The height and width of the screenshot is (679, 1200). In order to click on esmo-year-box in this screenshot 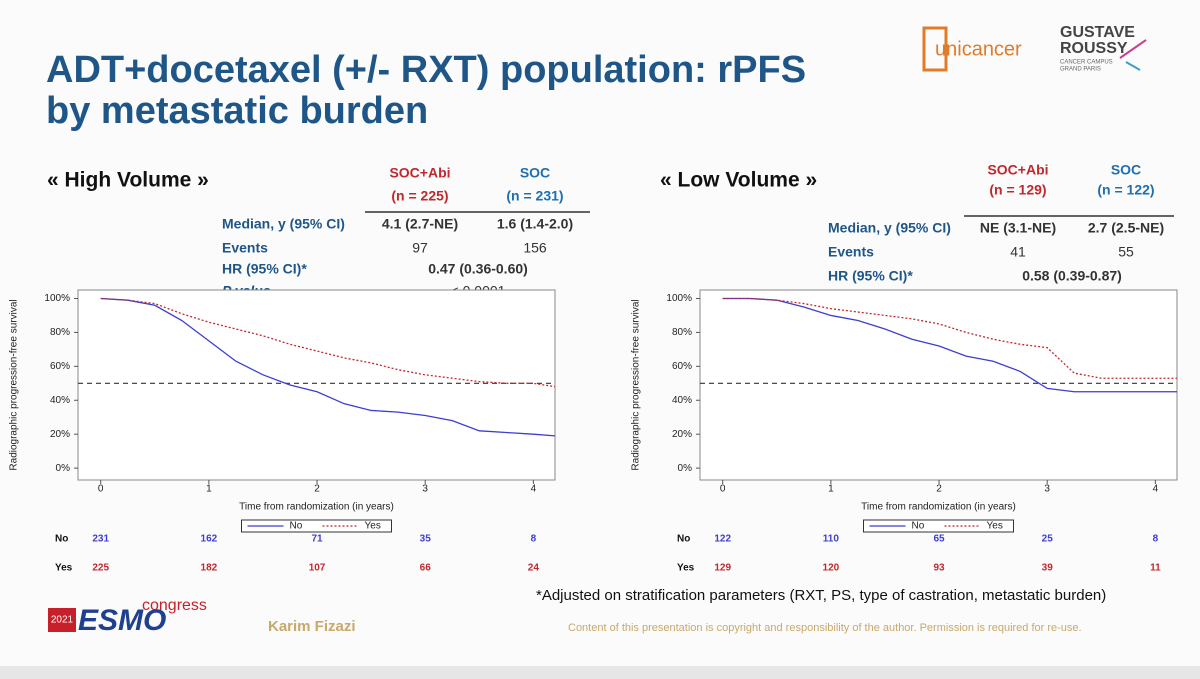, I will do `click(62, 620)`.